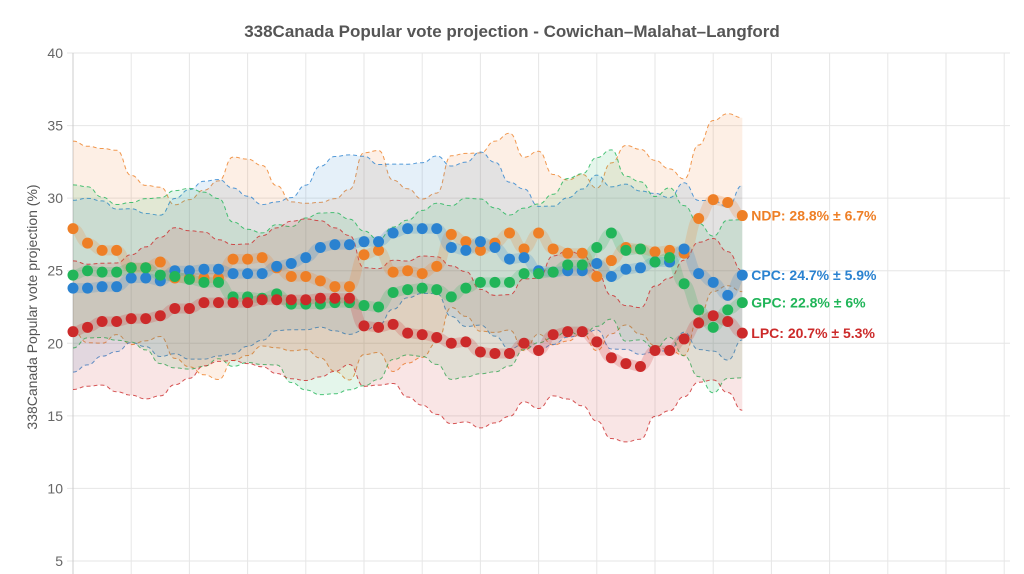 This screenshot has width=1024, height=574. Describe the element at coordinates (55, 343) in the screenshot. I see `y-tick-label: 20` at that location.